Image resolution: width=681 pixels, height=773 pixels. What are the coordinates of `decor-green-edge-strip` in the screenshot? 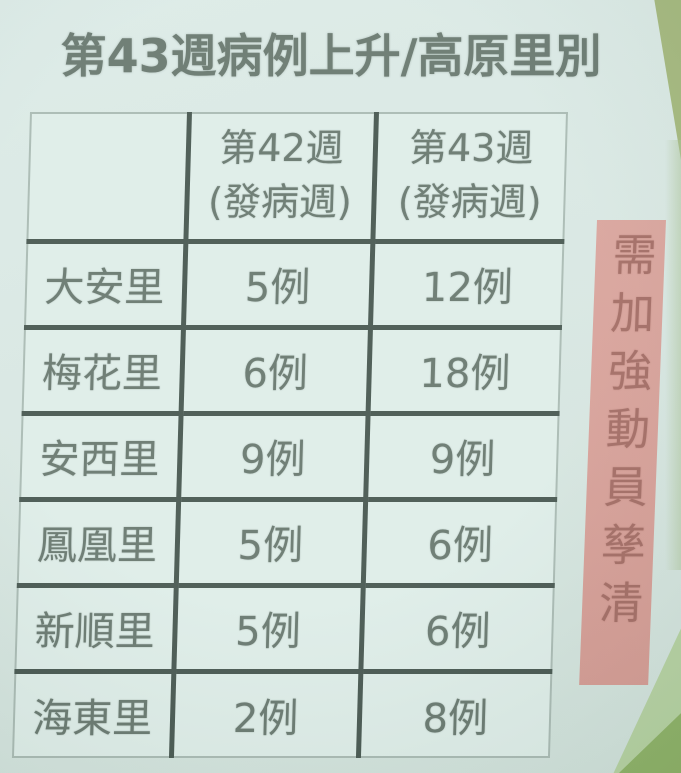 It's located at (673, 355).